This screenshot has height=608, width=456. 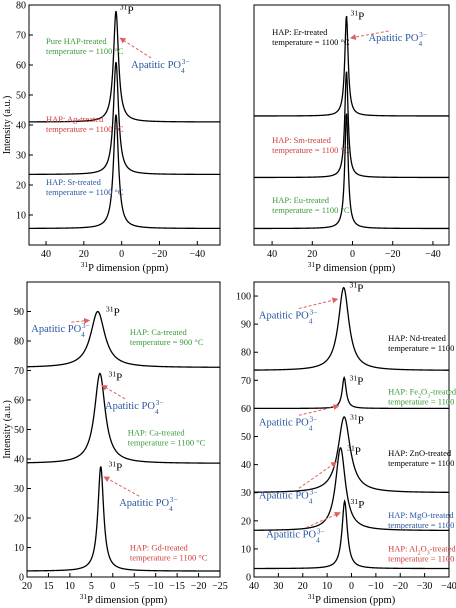 I want to click on series-label: HAP: Al2O3-treated, so click(x=422, y=550).